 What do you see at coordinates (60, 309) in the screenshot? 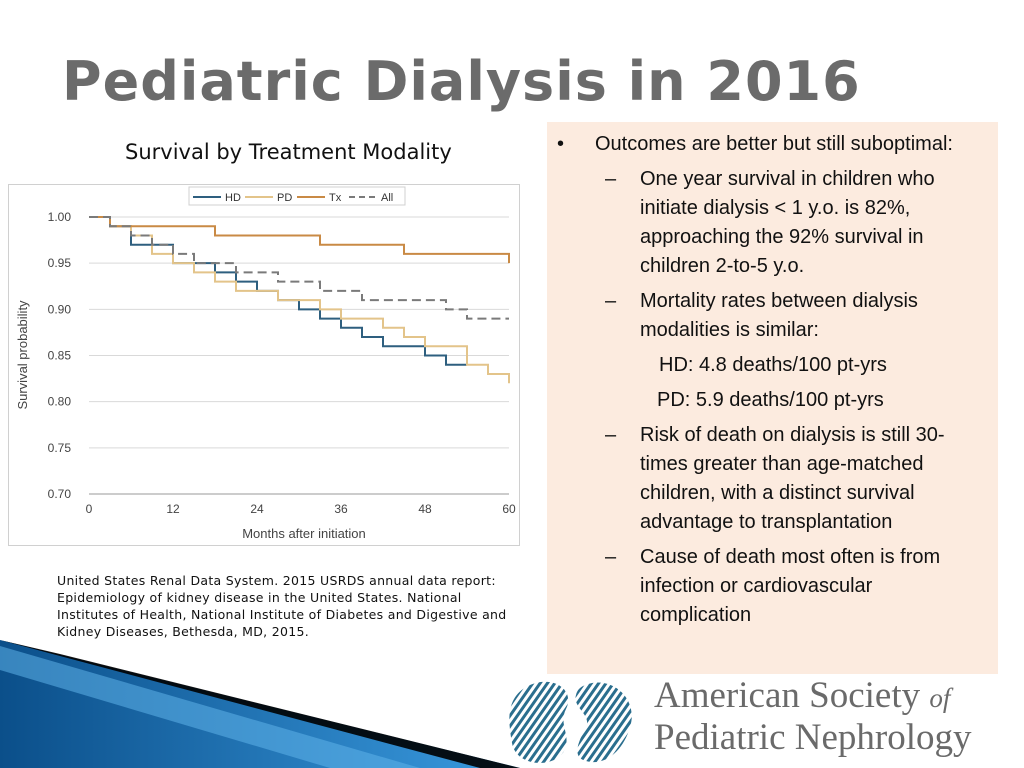
I see `y-tick-label: 0.90` at bounding box center [60, 309].